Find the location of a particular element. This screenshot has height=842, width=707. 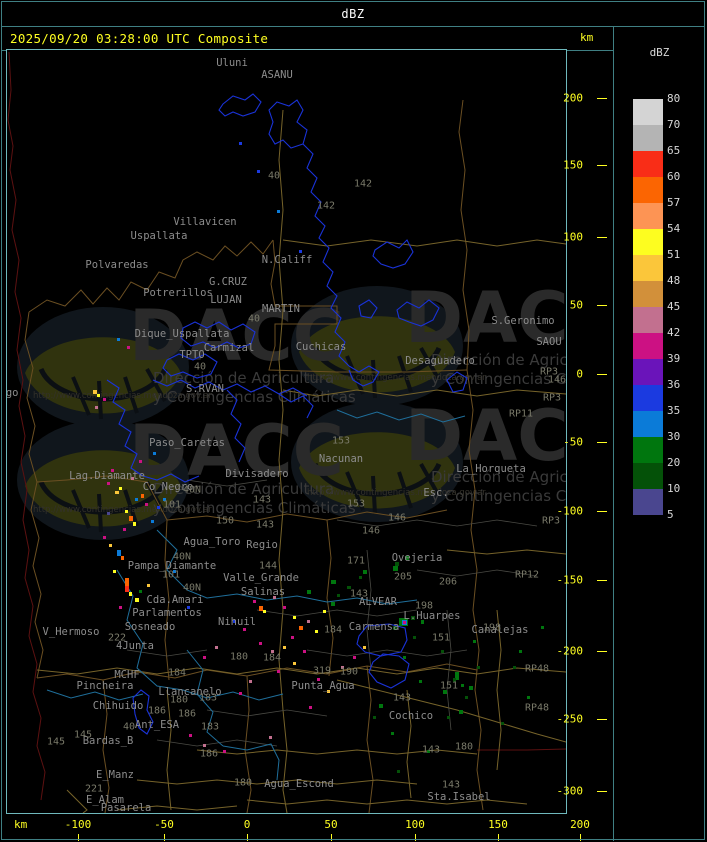

map-place-label: Carmizal is located at coordinates (229, 348).